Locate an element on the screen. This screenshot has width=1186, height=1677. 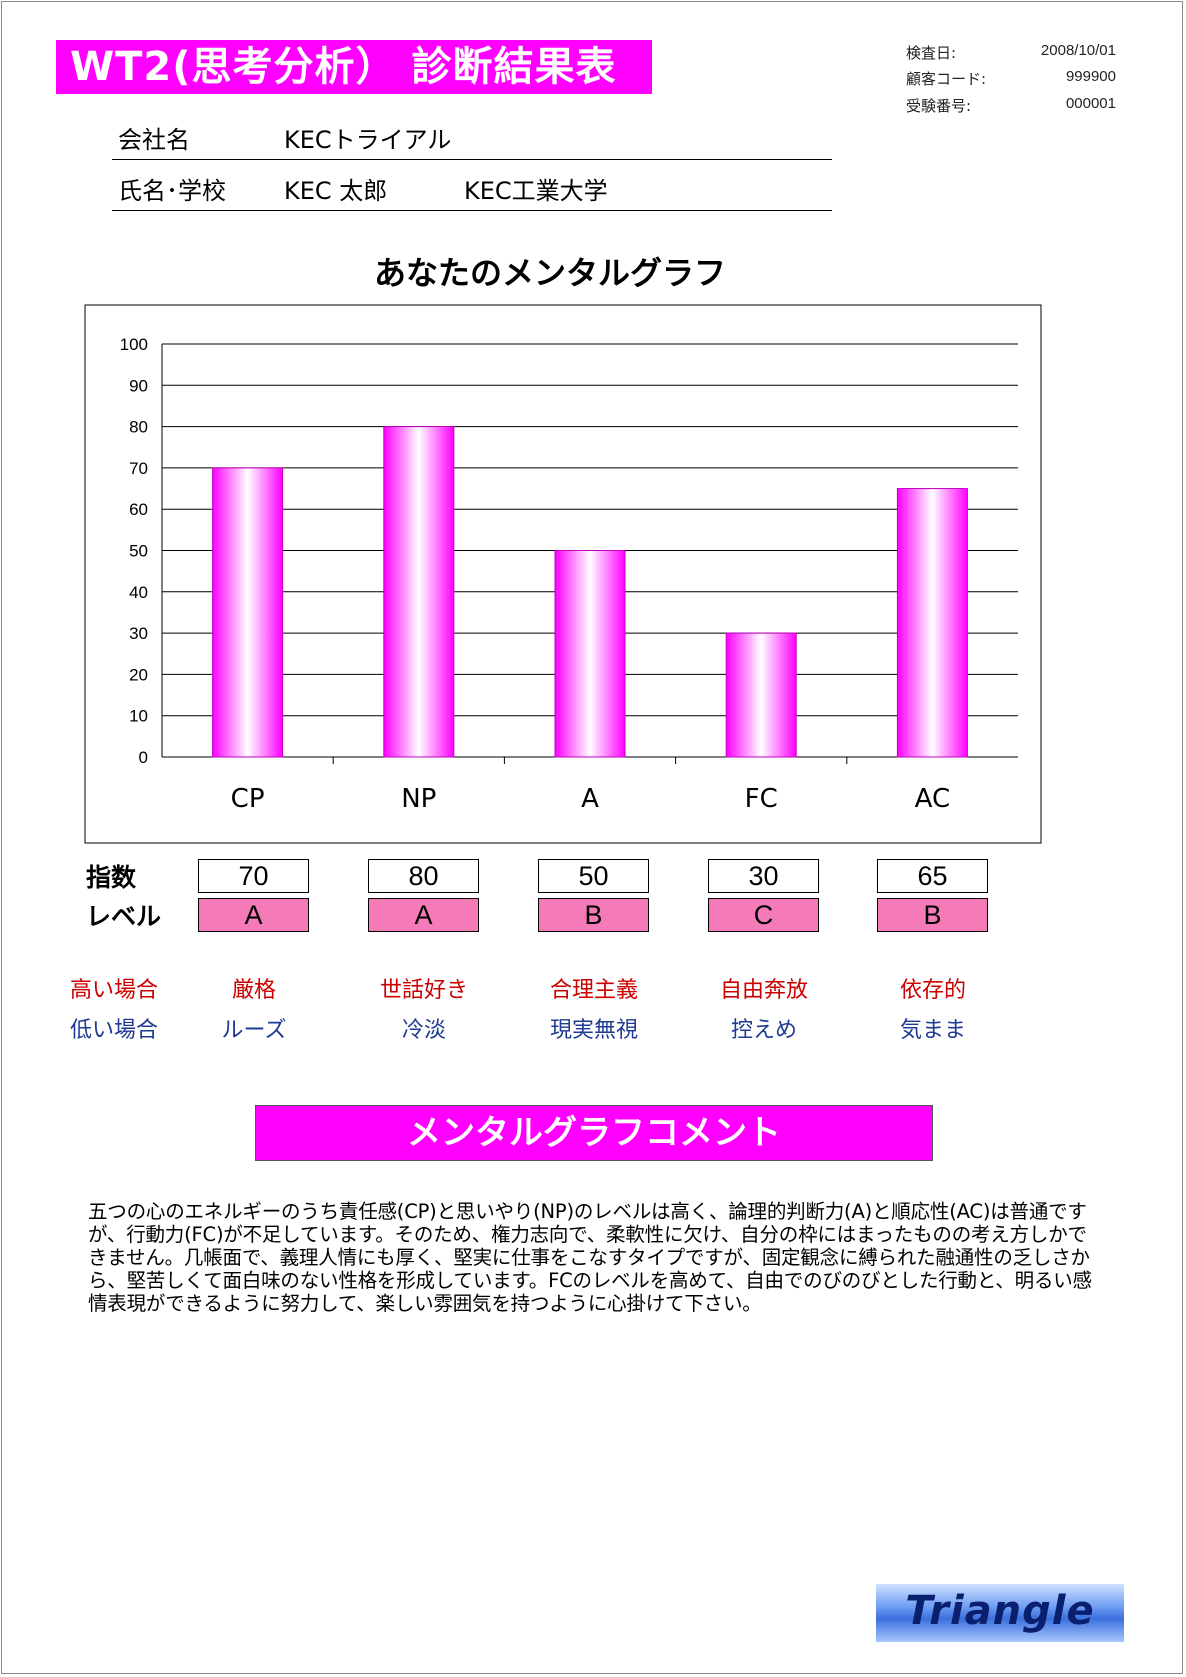
company-label: 会社名 is located at coordinates (154, 140).